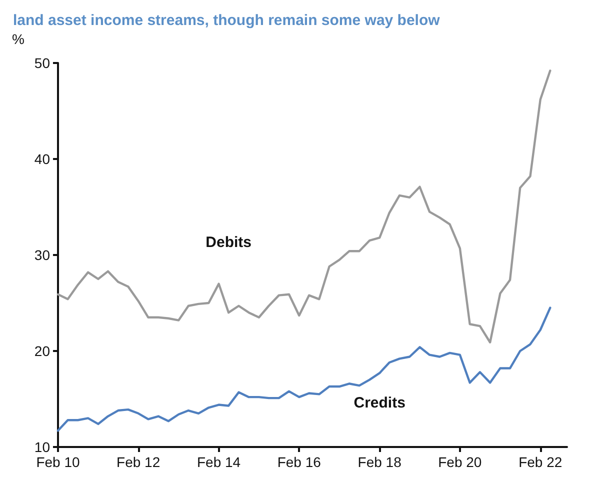 The image size is (605, 489). What do you see at coordinates (42, 351) in the screenshot?
I see `y-tick-label: 20` at bounding box center [42, 351].